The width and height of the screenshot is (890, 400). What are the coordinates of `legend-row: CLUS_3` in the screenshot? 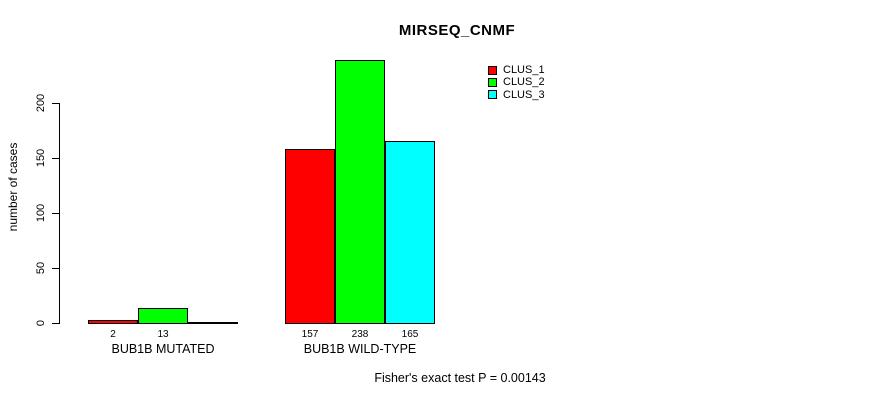 It's located at (516, 95).